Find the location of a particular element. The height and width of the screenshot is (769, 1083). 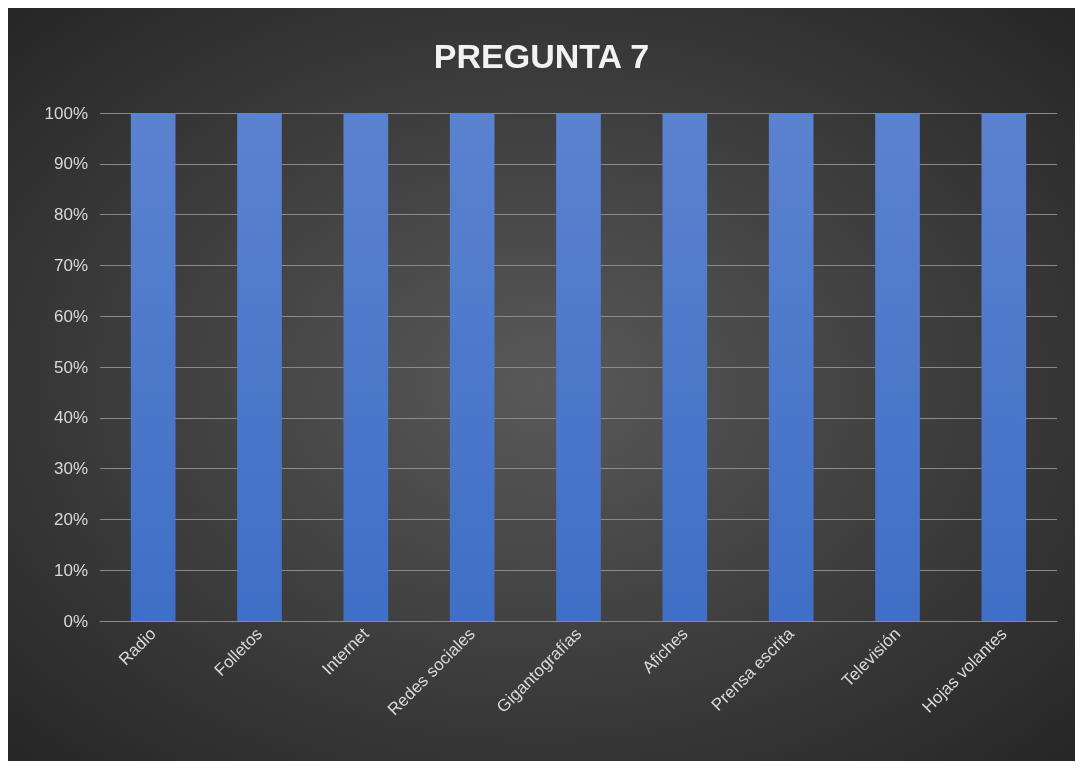

chart-title: PREGUNTA 7 is located at coordinates (541, 56).